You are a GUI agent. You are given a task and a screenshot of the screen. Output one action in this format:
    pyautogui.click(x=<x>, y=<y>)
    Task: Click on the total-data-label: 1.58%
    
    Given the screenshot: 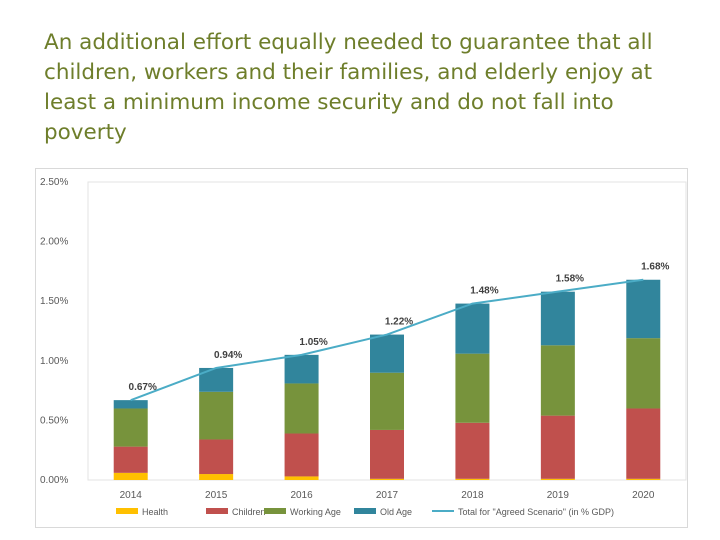 What is the action you would take?
    pyautogui.click(x=570, y=279)
    